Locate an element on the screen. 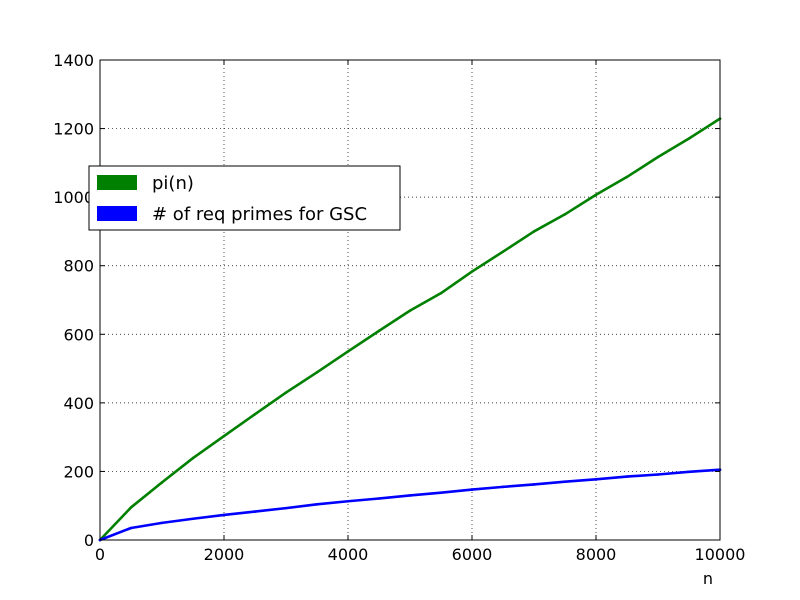  legend: pi(n) # of req primes for GSC is located at coordinates (244, 198).